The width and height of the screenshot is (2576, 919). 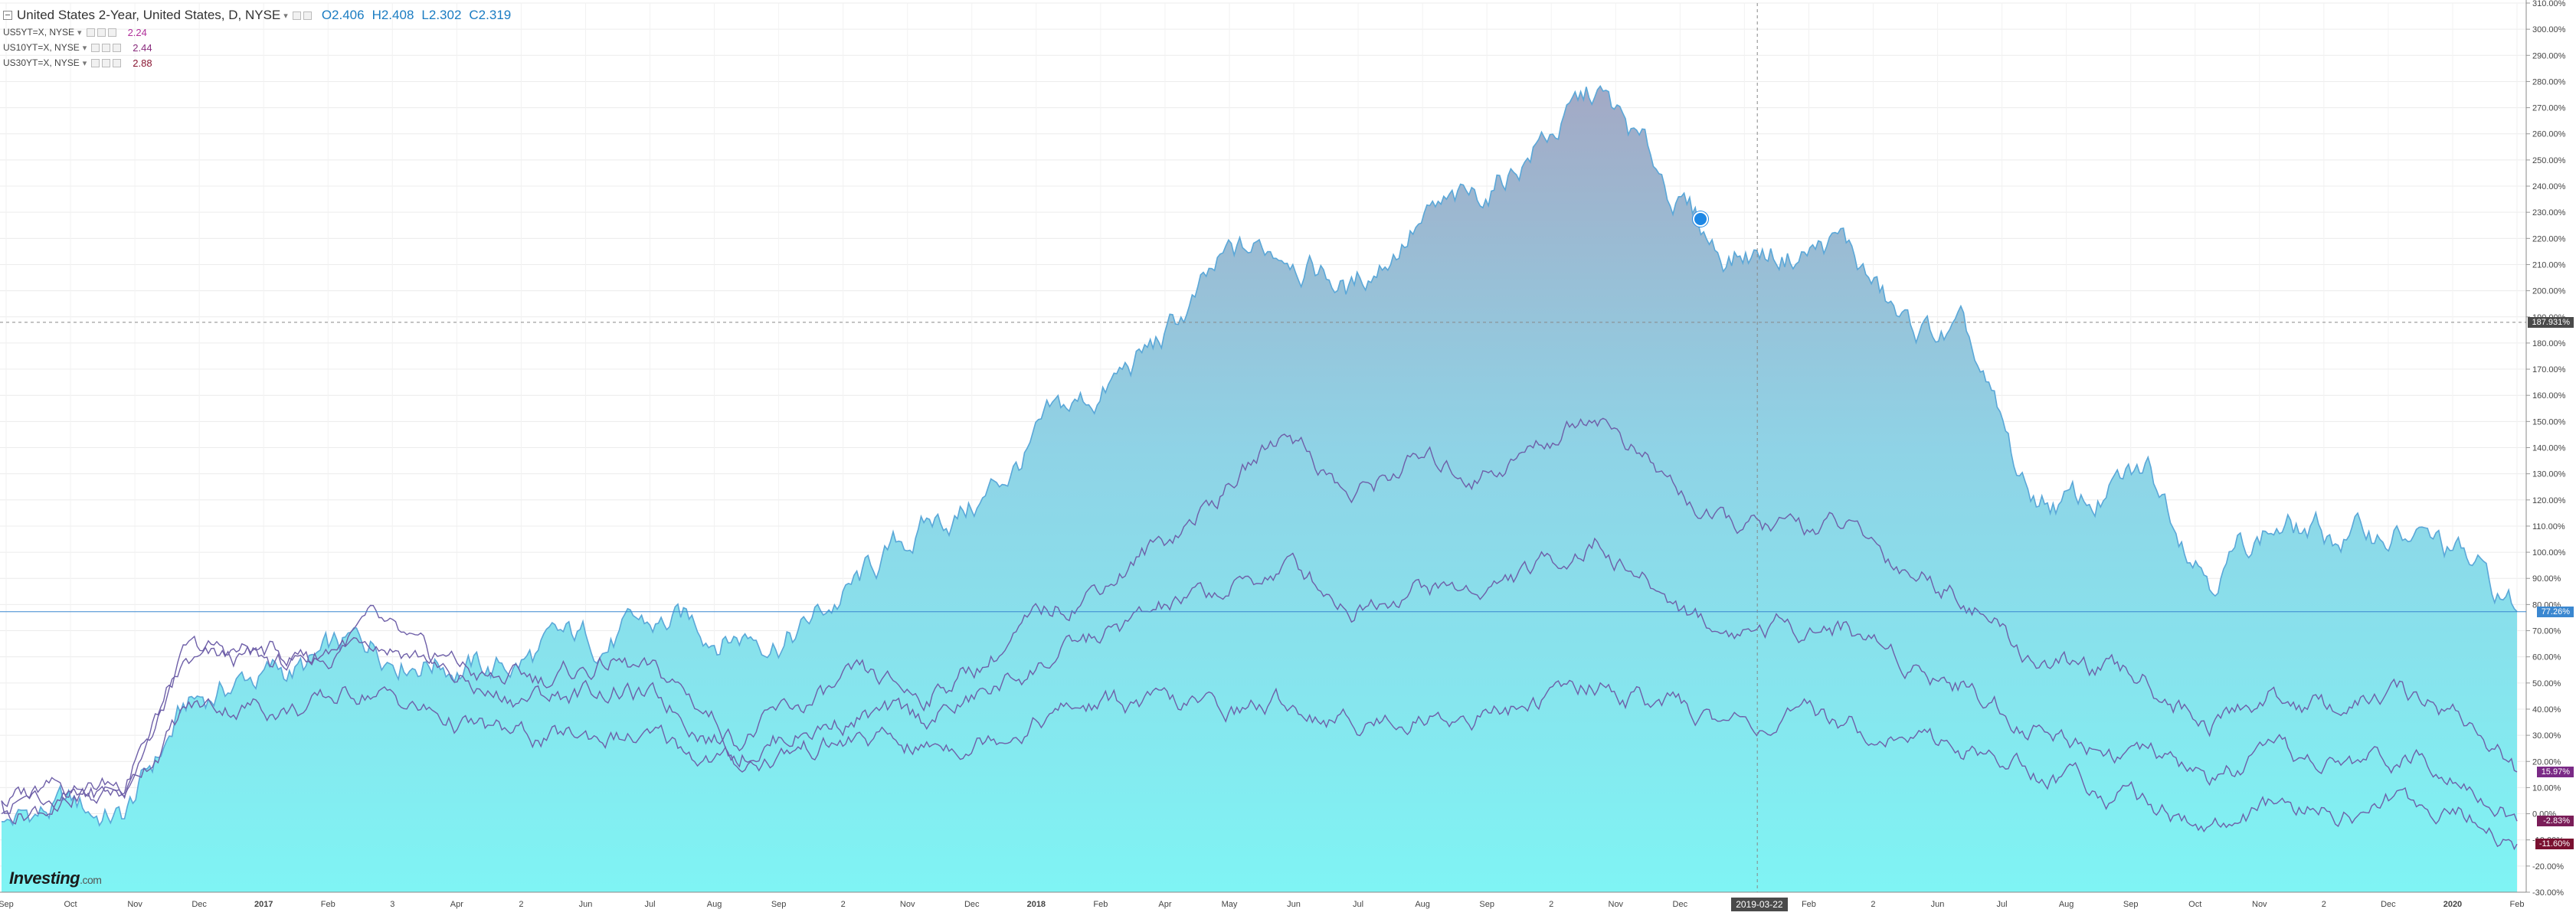 I want to click on y-tick-label: 110.00%, so click(x=2548, y=526).